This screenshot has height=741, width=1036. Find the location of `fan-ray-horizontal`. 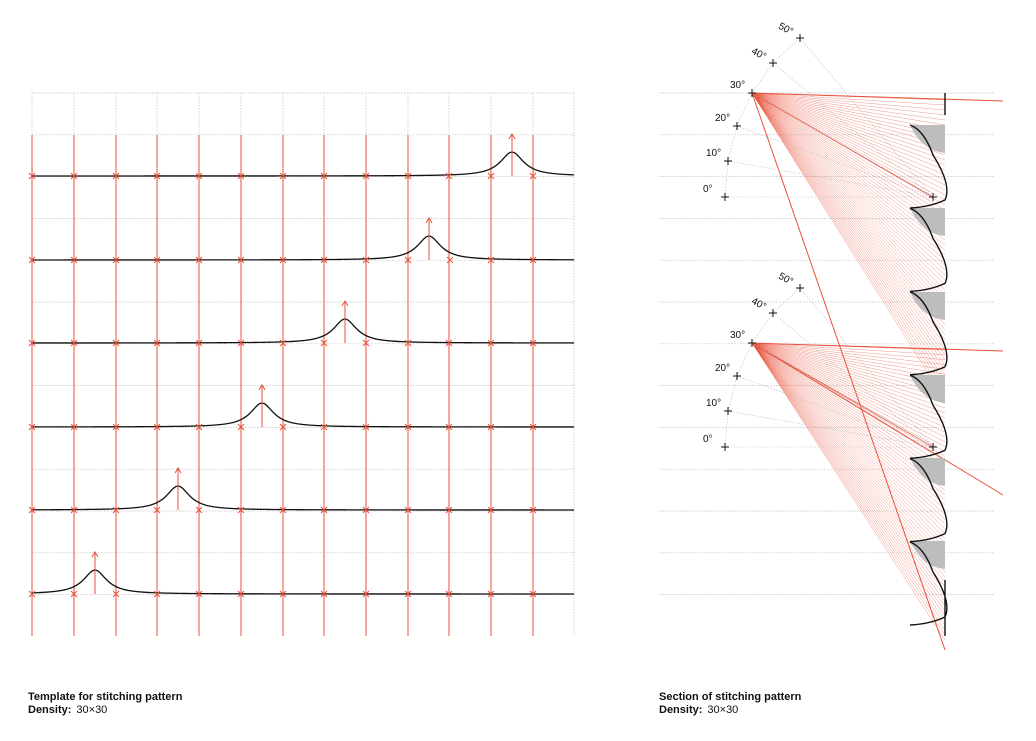

fan-ray-horizontal is located at coordinates (877, 347).